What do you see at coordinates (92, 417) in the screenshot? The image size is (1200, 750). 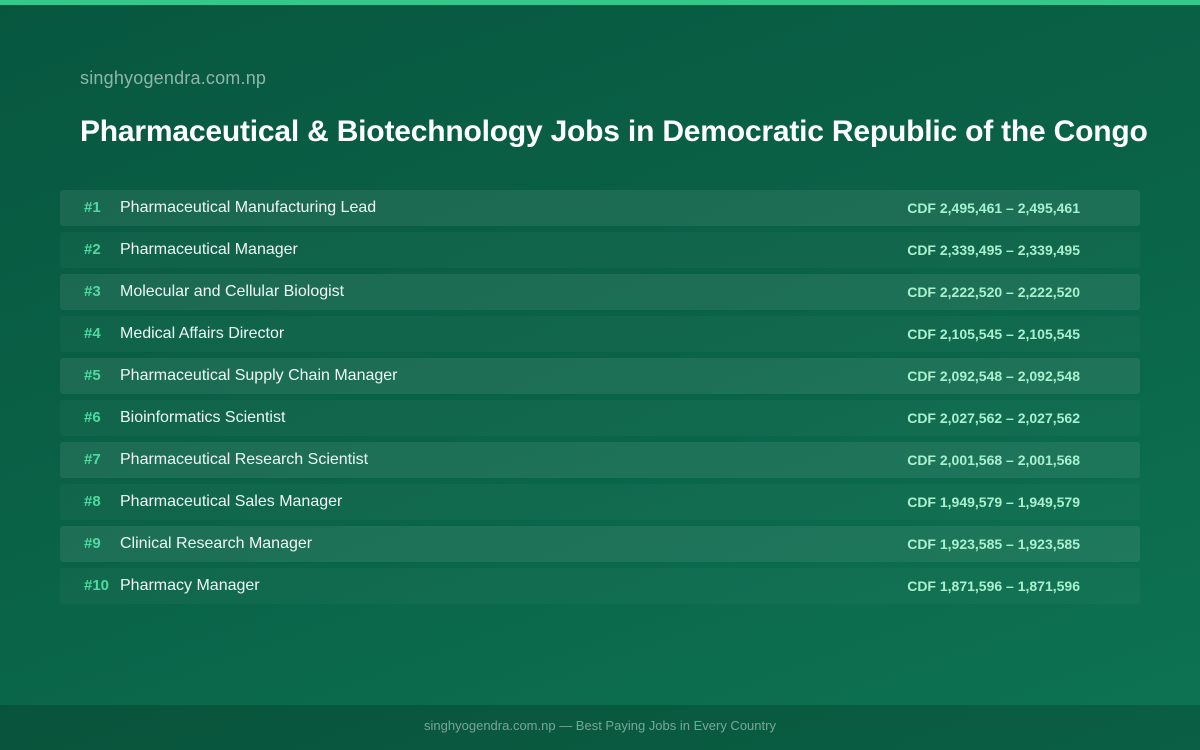 I see `job-rank: #6` at bounding box center [92, 417].